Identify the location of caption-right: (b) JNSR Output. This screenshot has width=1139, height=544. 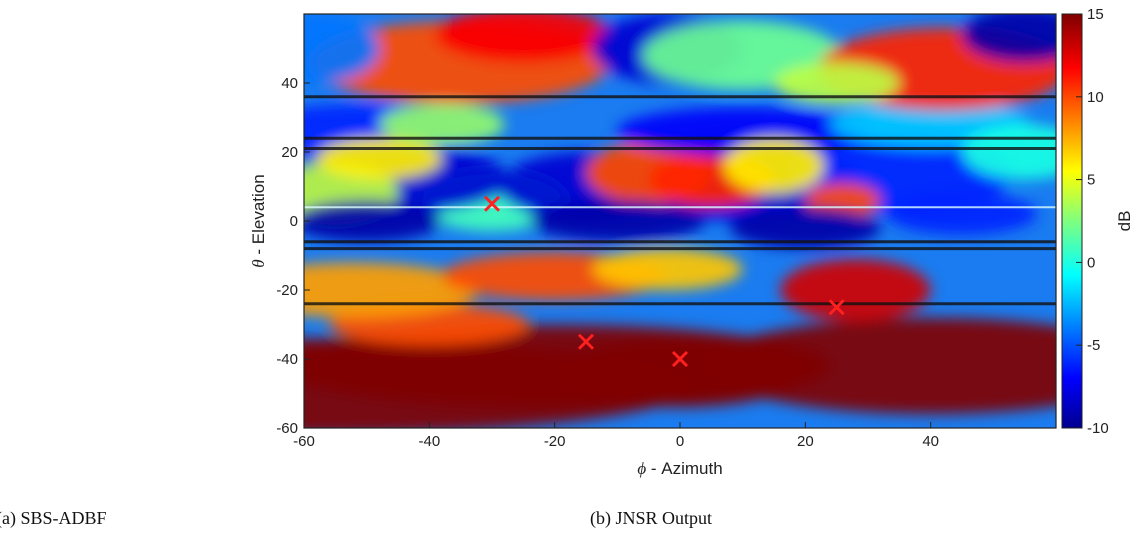
(651, 518).